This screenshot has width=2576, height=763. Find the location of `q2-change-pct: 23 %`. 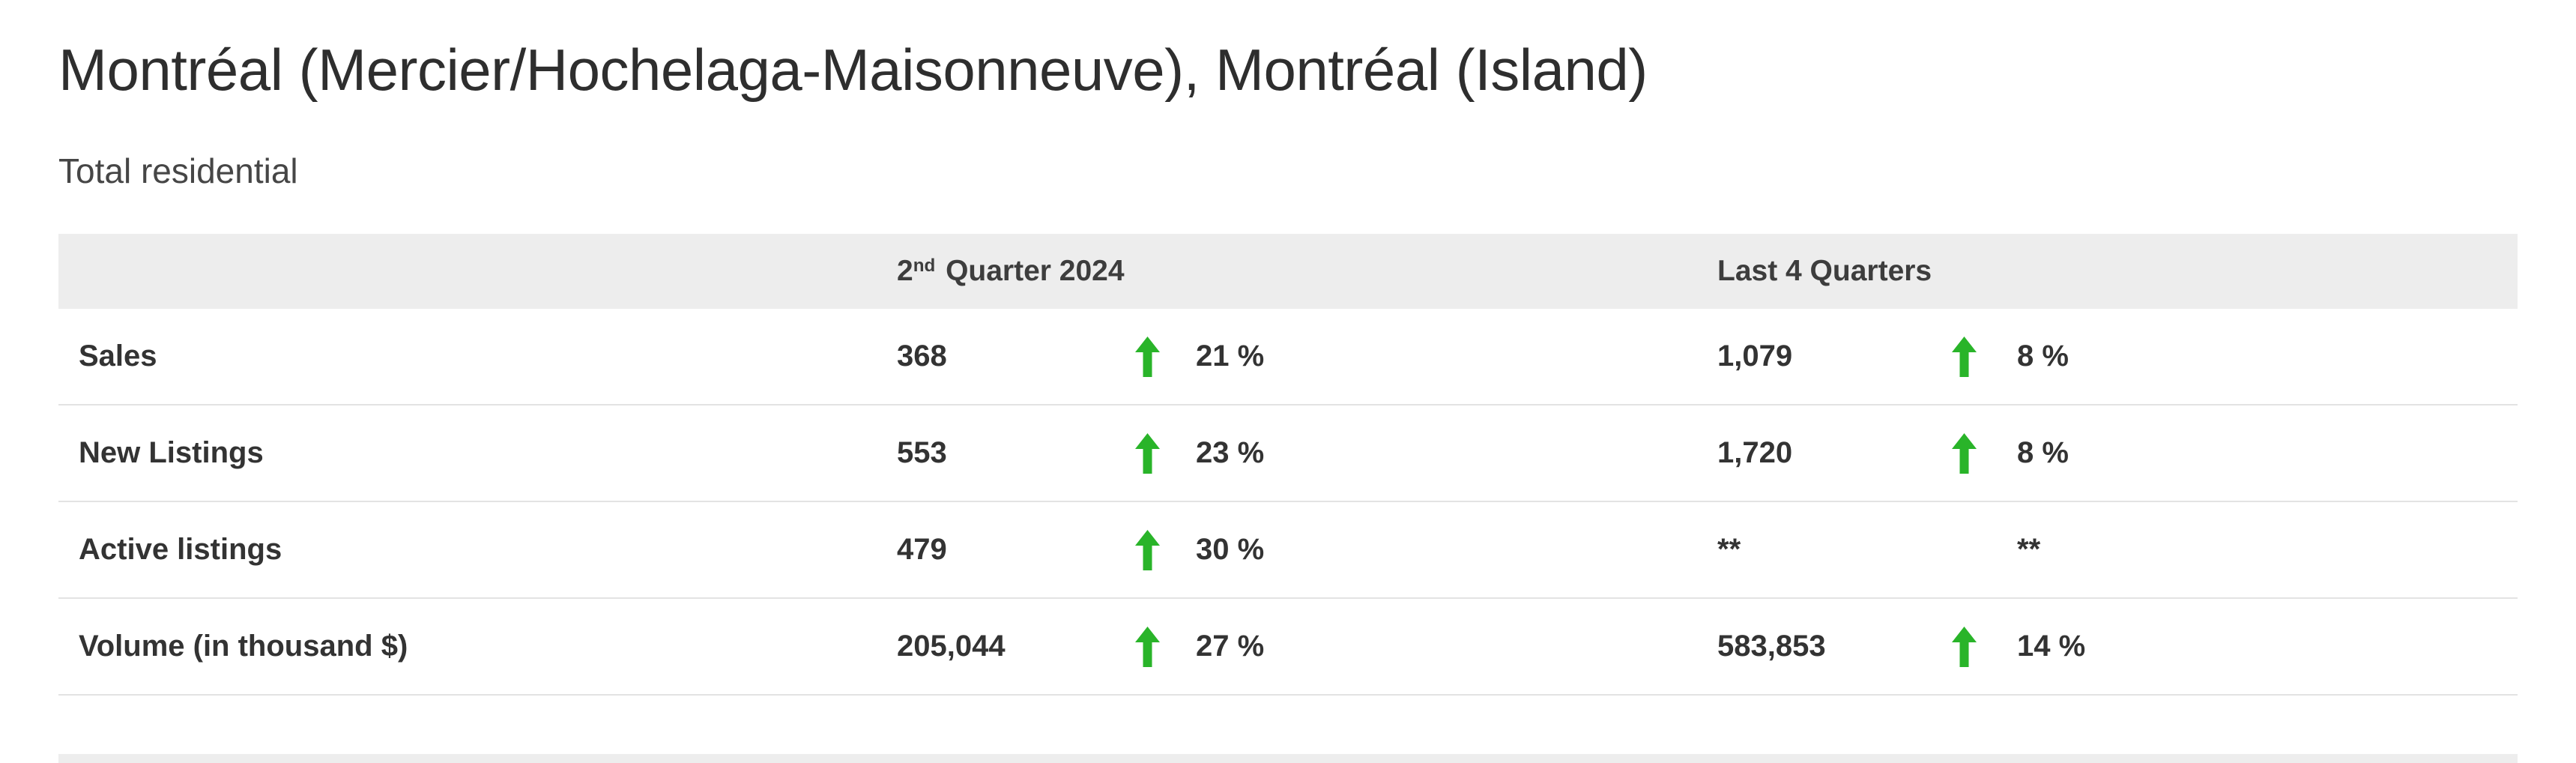

q2-change-pct: 23 % is located at coordinates (1230, 453).